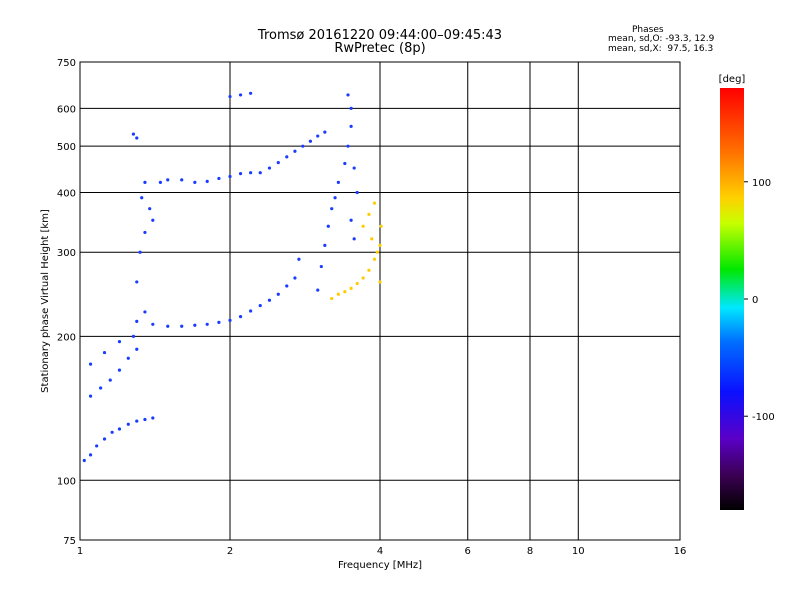  I want to click on y-tick-label: 400, so click(66, 193).